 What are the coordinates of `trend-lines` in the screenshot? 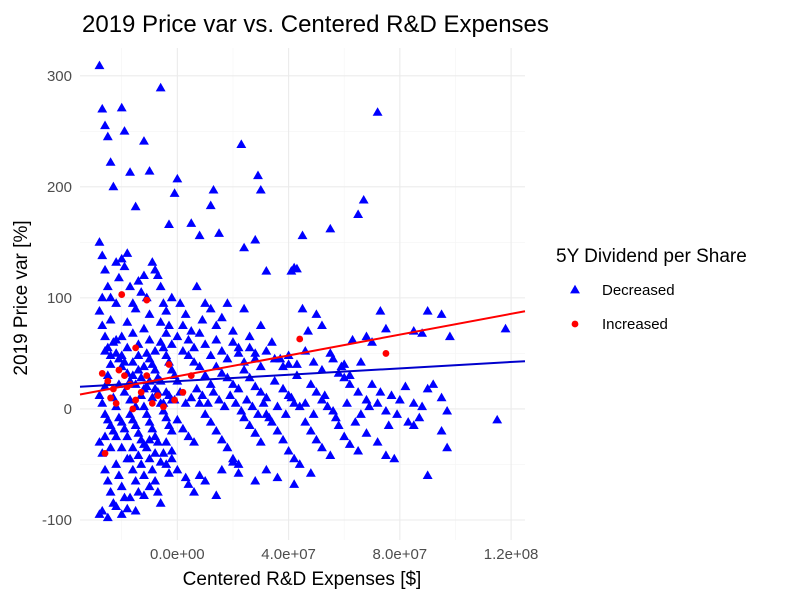 It's located at (302, 353).